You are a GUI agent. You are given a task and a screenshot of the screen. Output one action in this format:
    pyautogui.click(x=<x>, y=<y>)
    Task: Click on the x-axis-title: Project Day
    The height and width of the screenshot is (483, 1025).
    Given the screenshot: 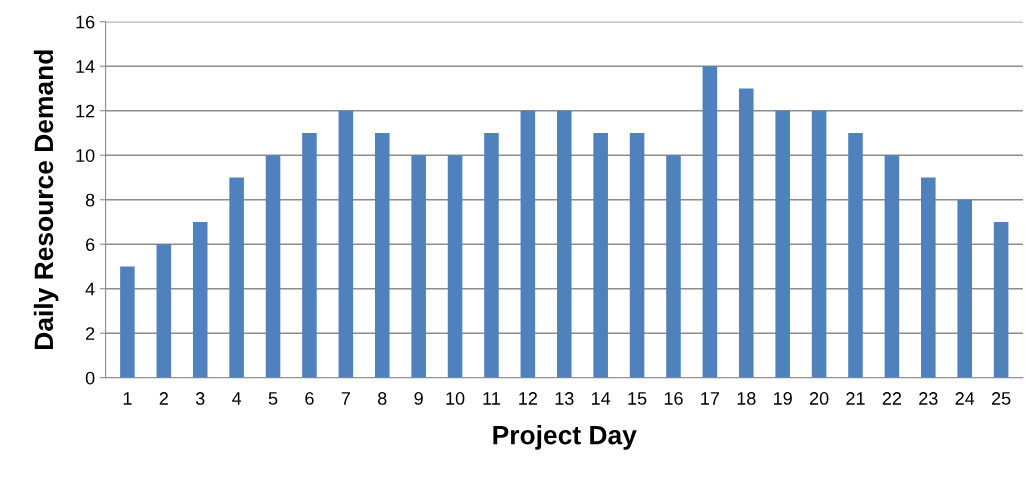 What is the action you would take?
    pyautogui.click(x=565, y=437)
    